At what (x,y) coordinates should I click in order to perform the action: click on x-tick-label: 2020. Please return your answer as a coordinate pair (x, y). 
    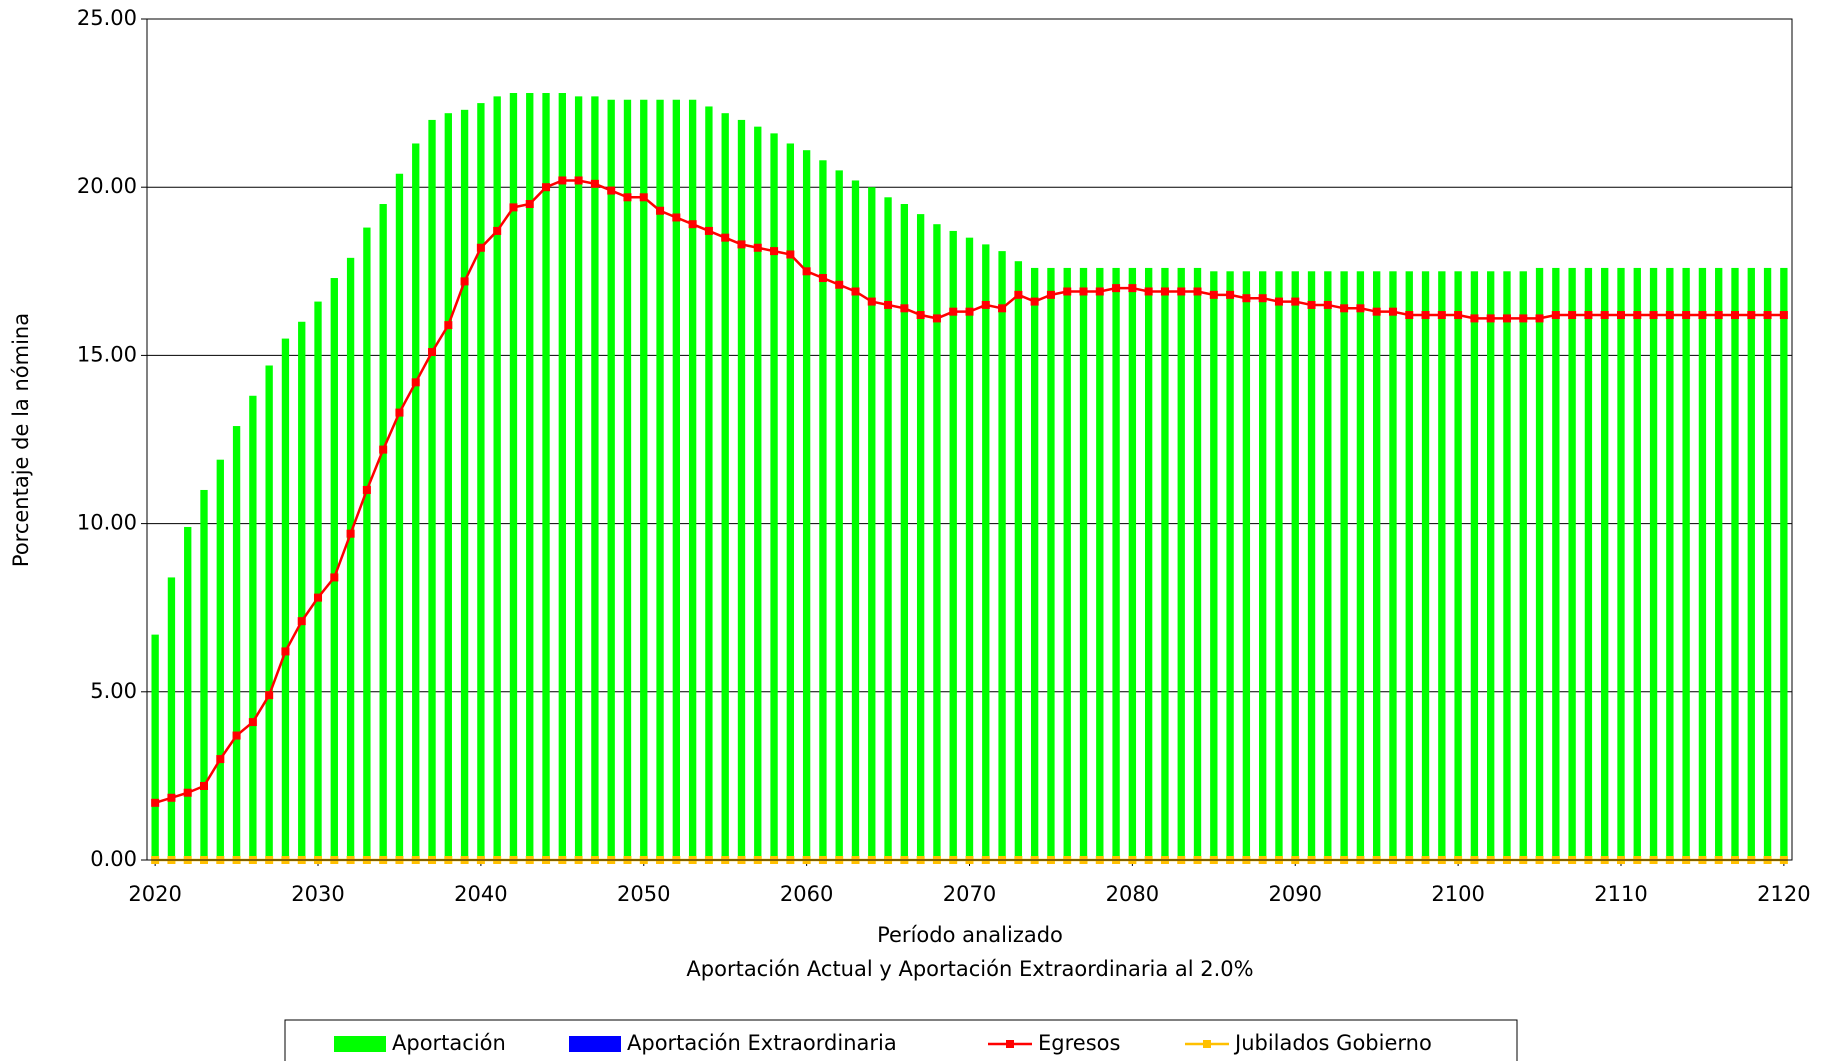
    Looking at the image, I should click on (154, 894).